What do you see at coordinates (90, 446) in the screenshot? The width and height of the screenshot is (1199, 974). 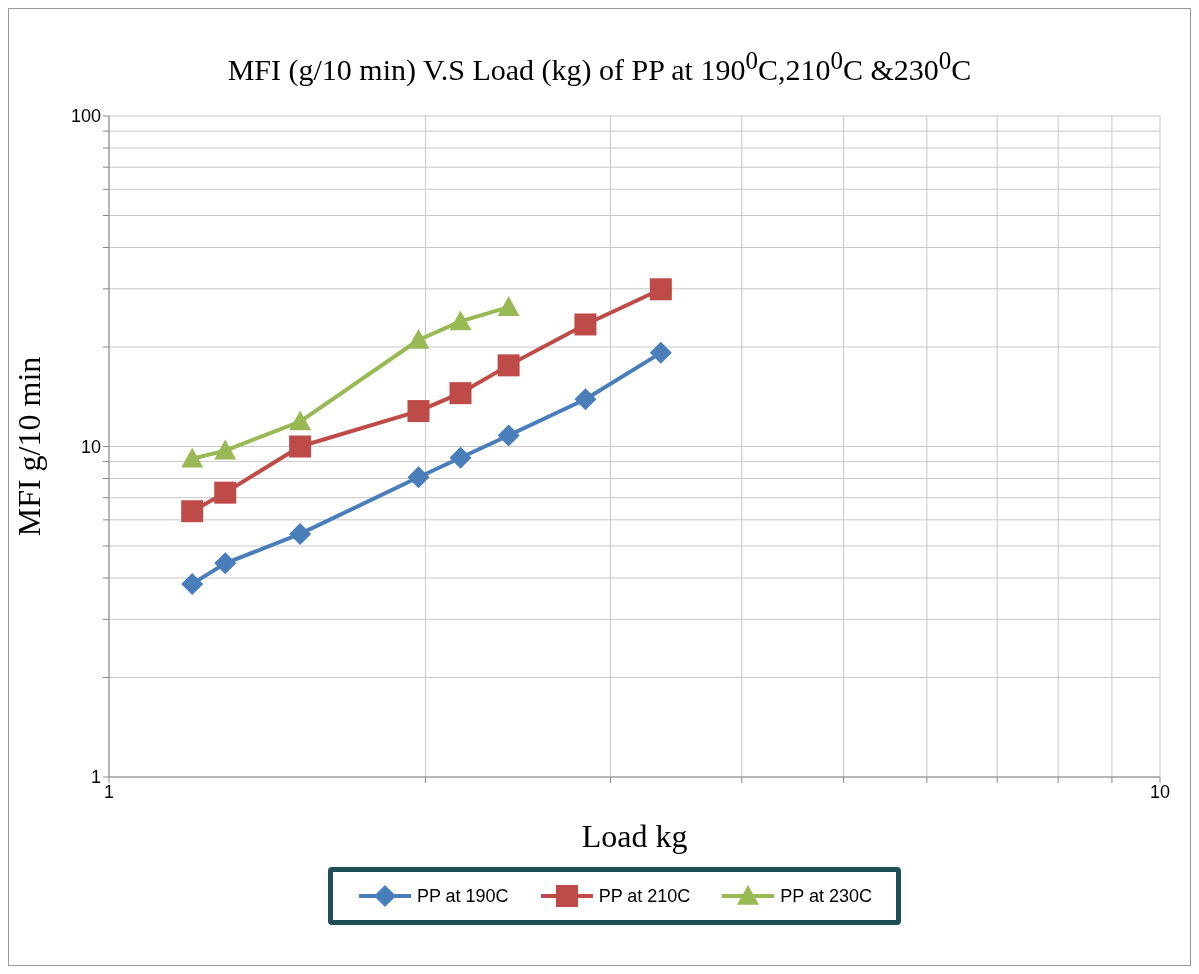 I see `y-tick-label: 10` at bounding box center [90, 446].